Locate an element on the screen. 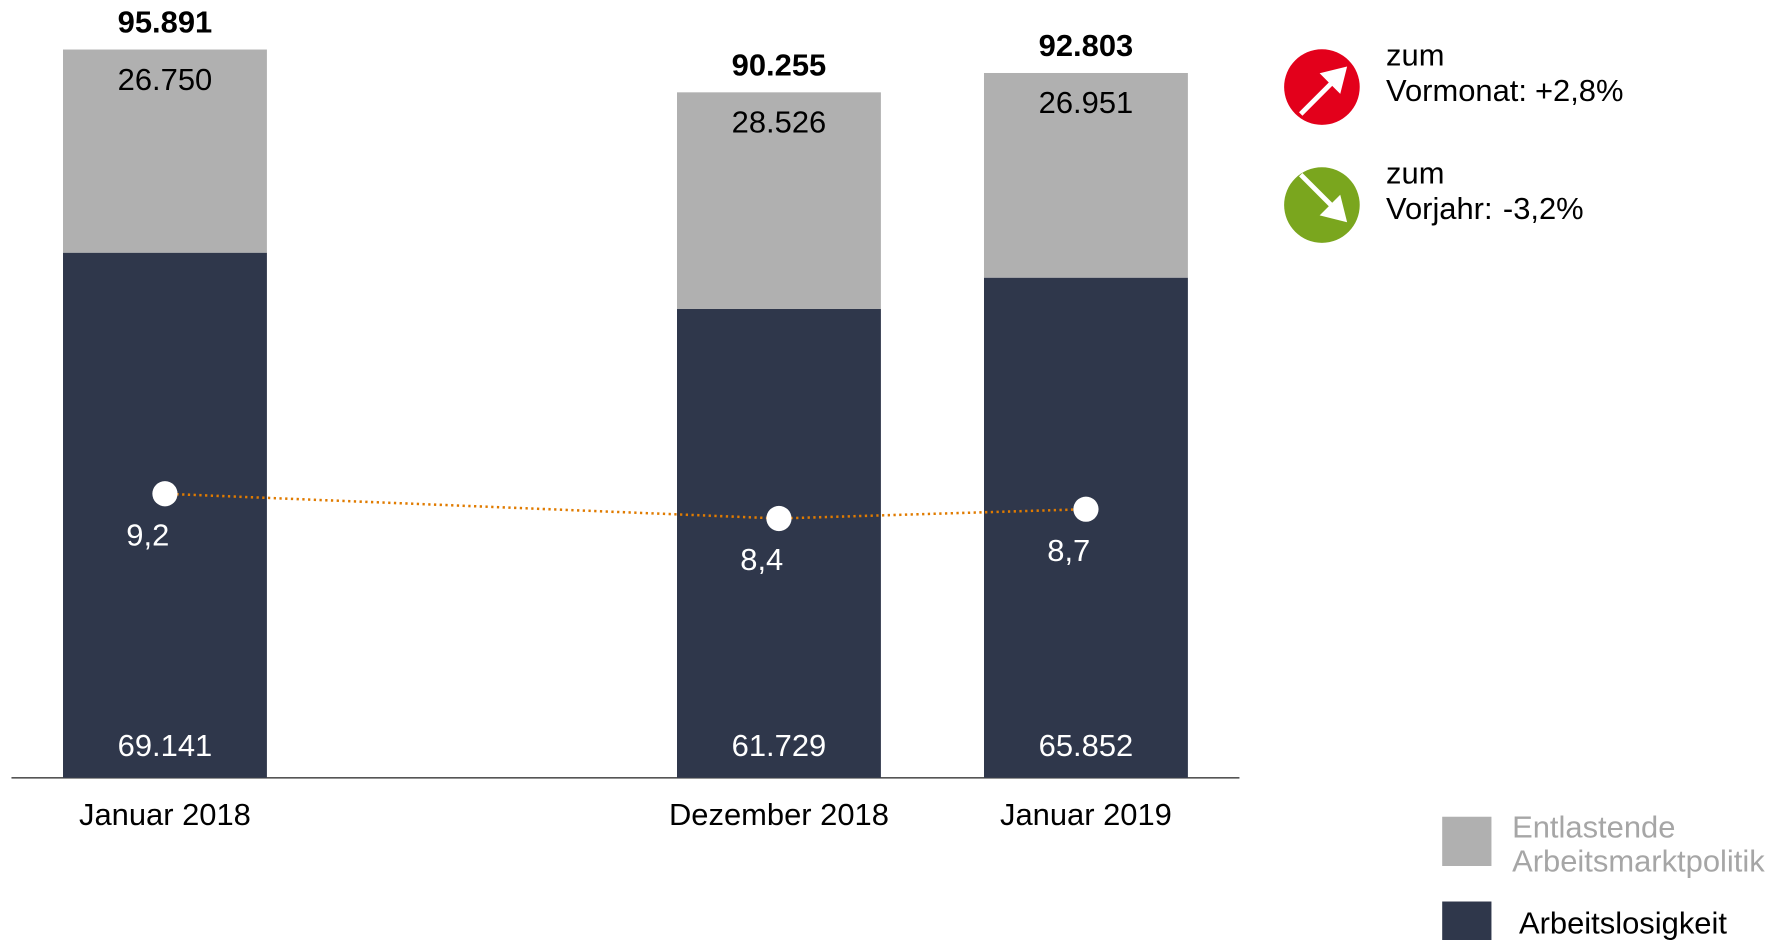 The height and width of the screenshot is (940, 1787). legend-label: Entlastende Arbeitsmarktpolitik is located at coordinates (1638, 844).